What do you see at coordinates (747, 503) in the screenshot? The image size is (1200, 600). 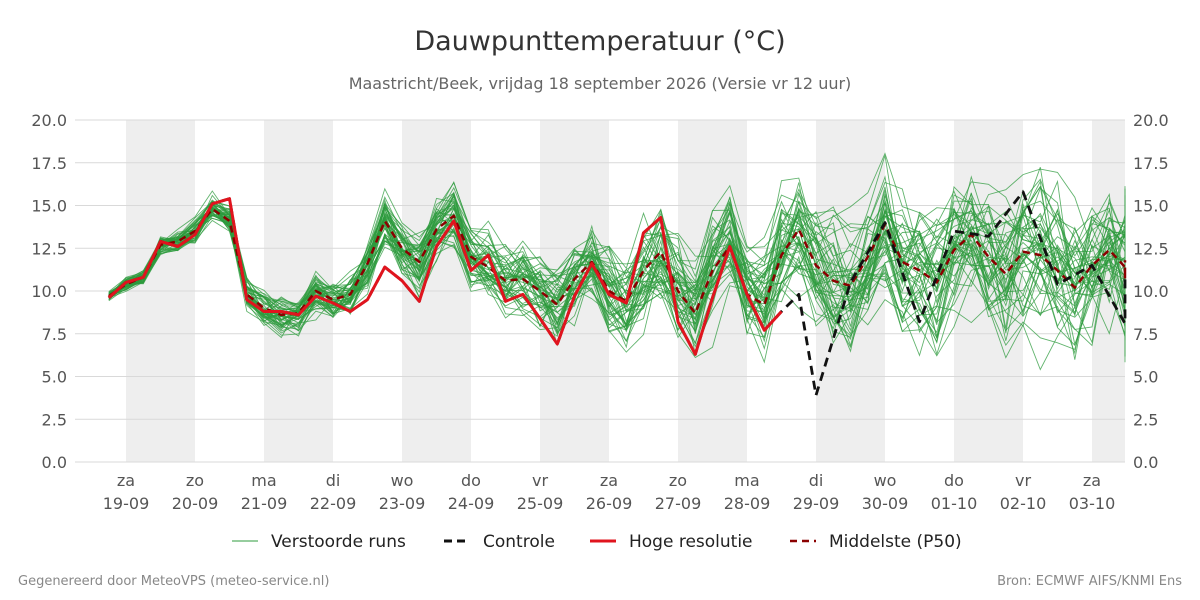 I see `x-tick-date: 28-09` at bounding box center [747, 503].